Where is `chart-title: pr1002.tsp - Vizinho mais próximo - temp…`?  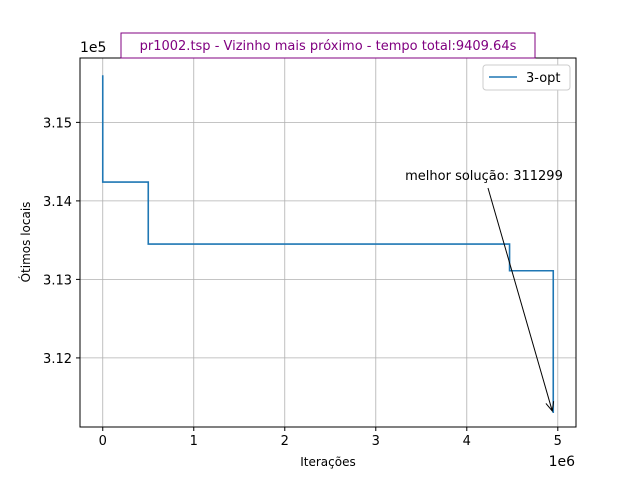
chart-title: pr1002.tsp - Vizinho mais próximo - temp… is located at coordinates (328, 46).